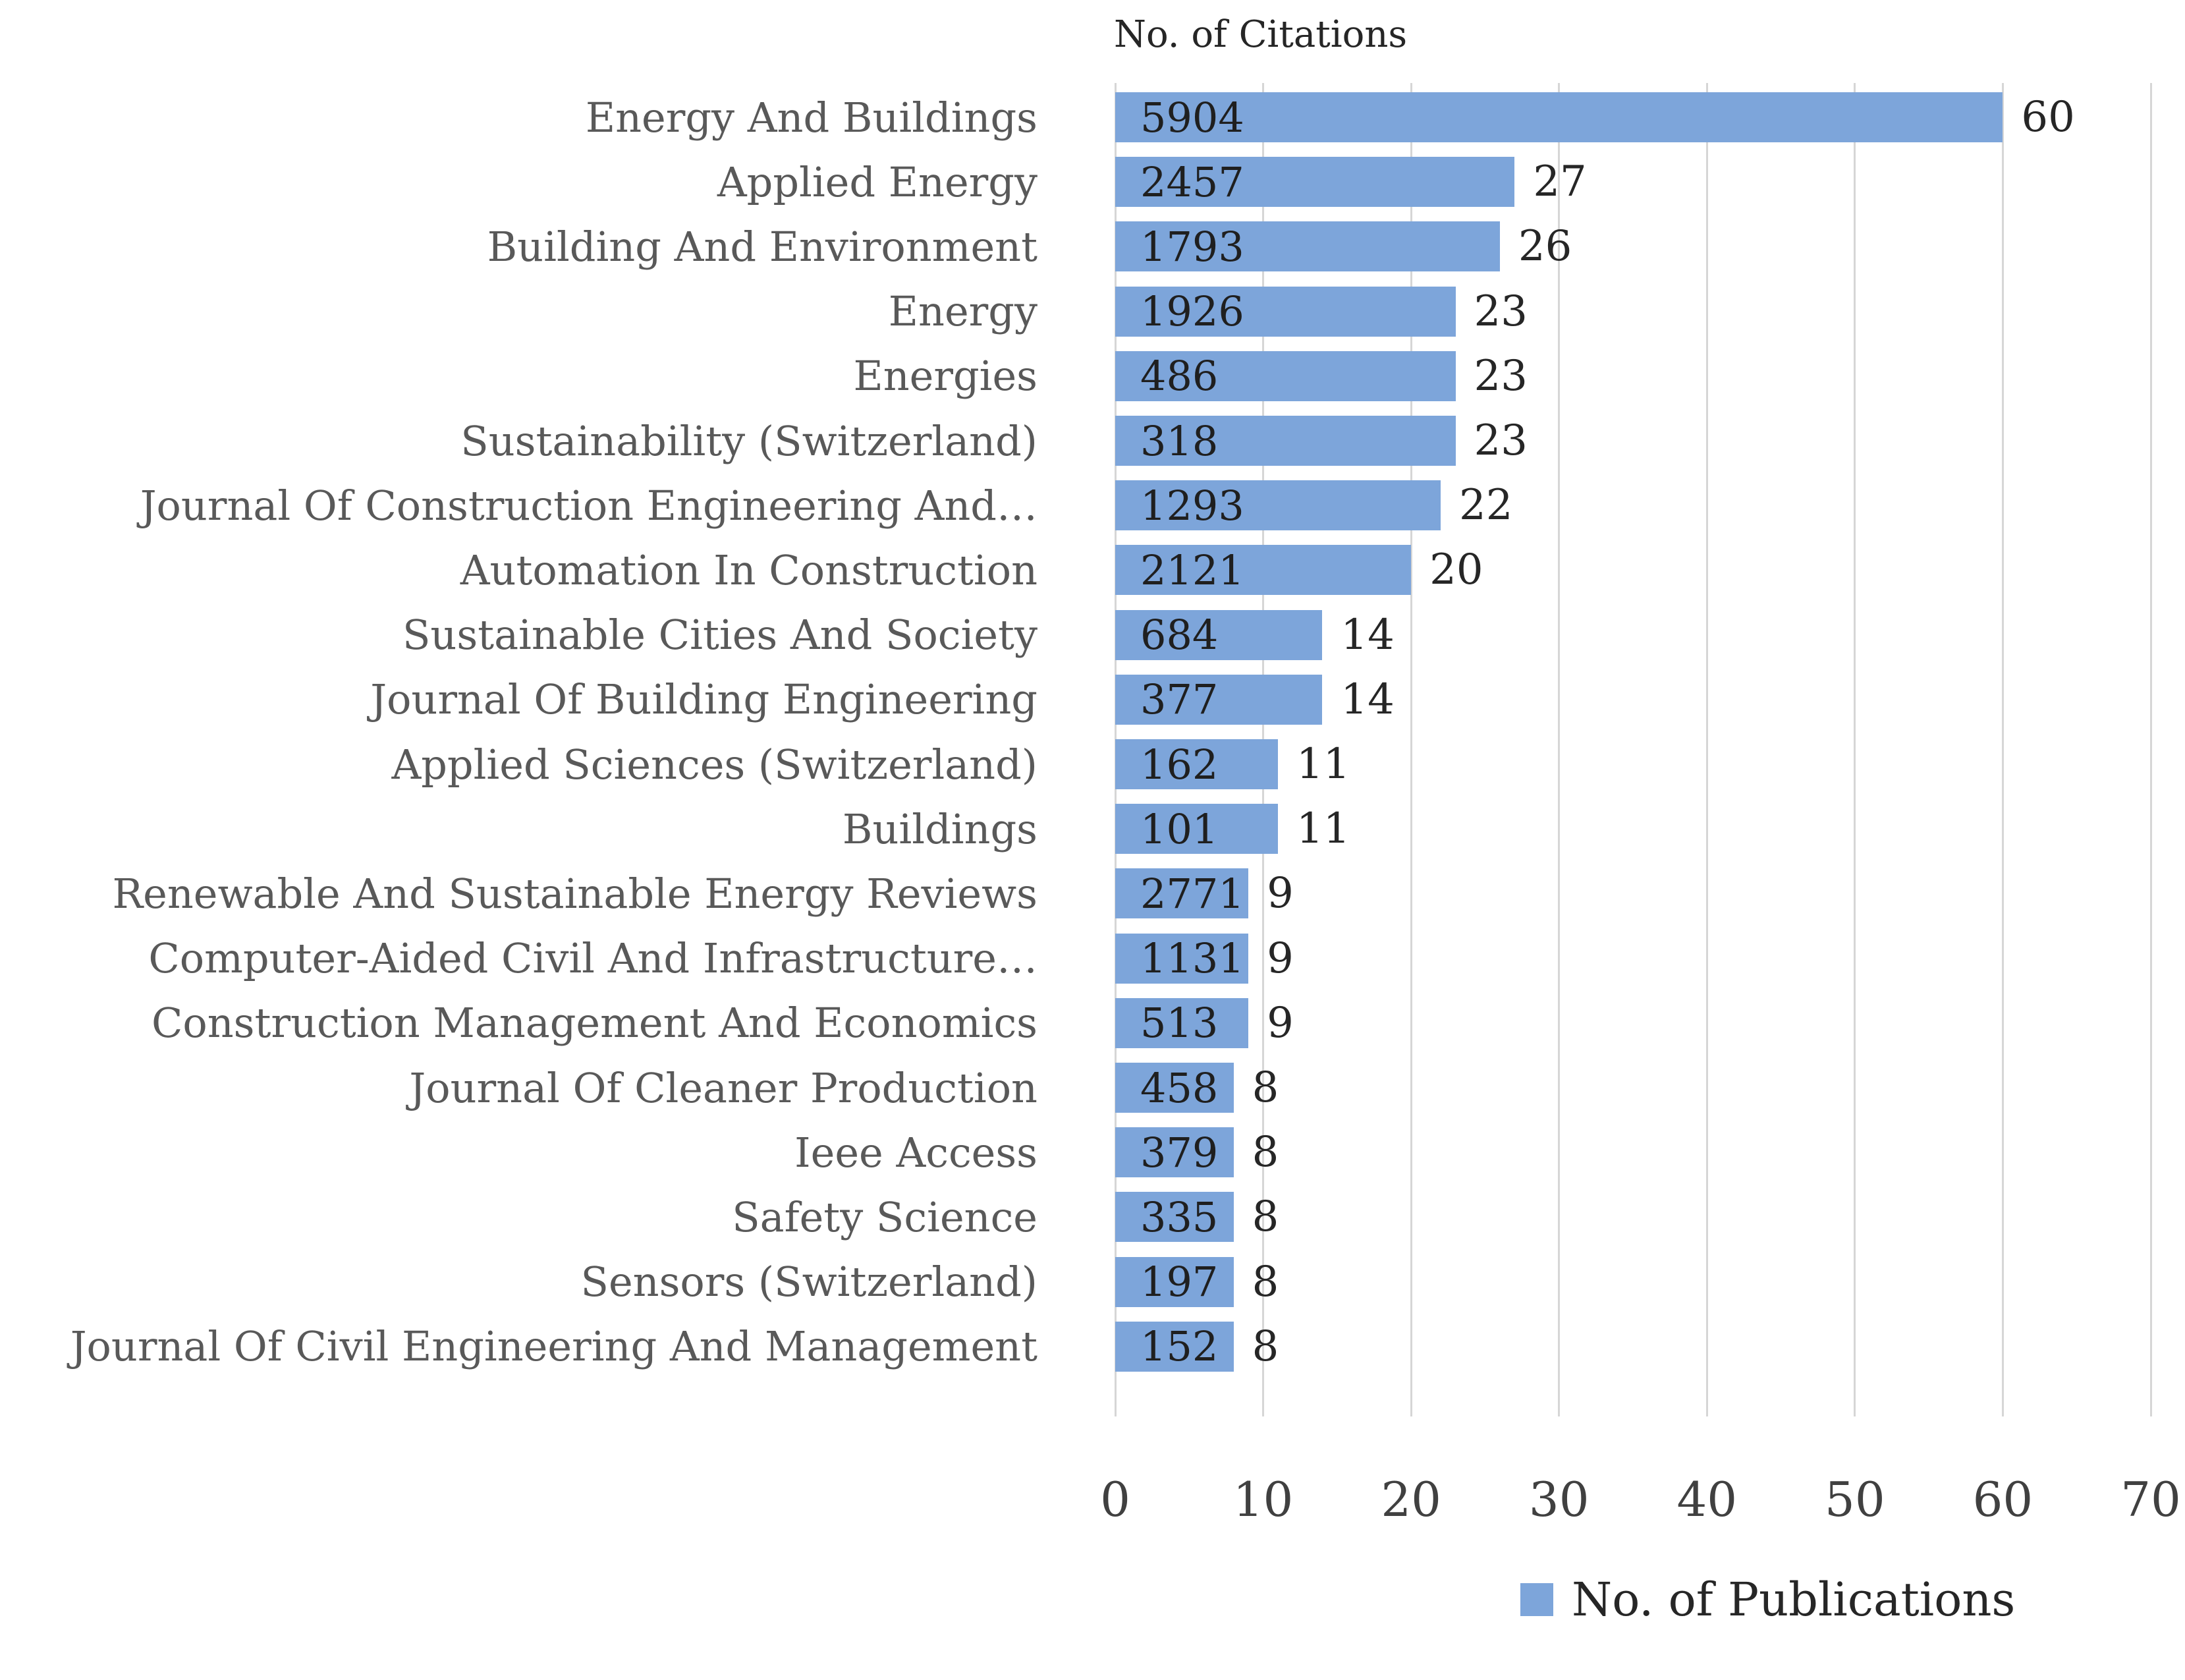 The width and height of the screenshot is (2185, 1680). I want to click on bar-row: Energy And Buildings 5904 60, so click(1092, 117).